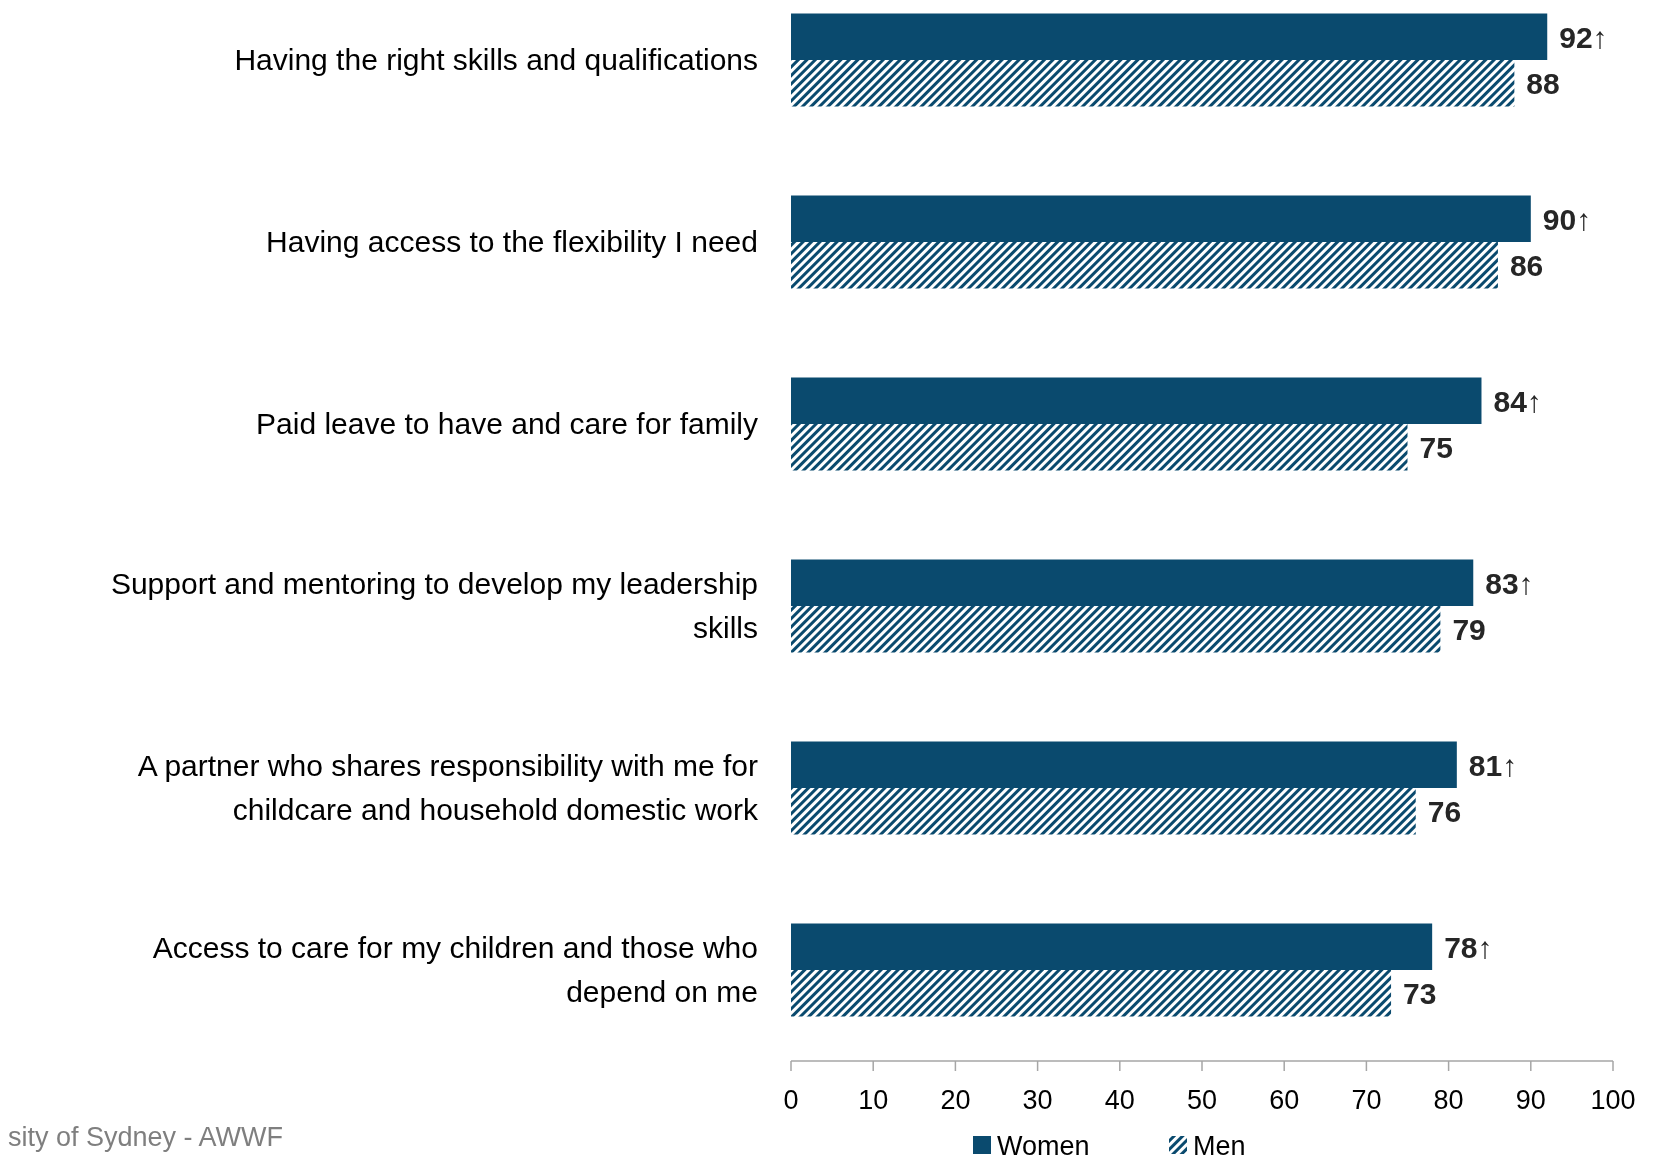  What do you see at coordinates (1526, 266) in the screenshot?
I see `data-label: 86` at bounding box center [1526, 266].